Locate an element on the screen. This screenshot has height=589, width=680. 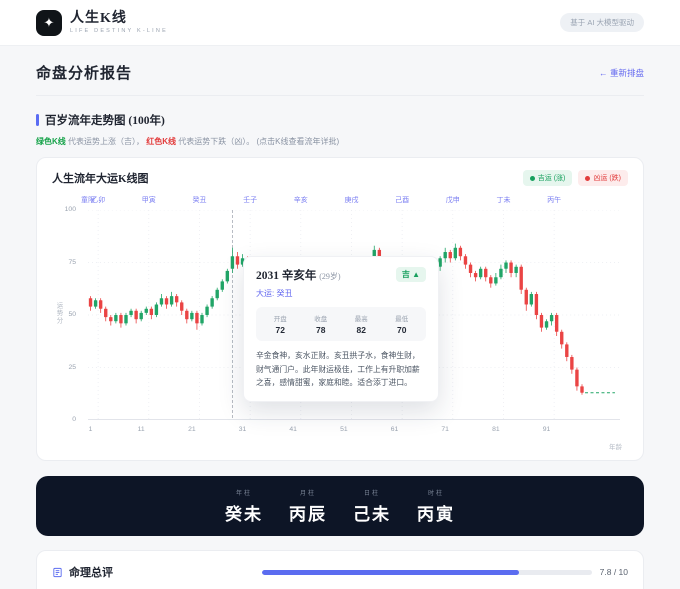
x-axis-label: 年龄 is located at coordinates (615, 447).